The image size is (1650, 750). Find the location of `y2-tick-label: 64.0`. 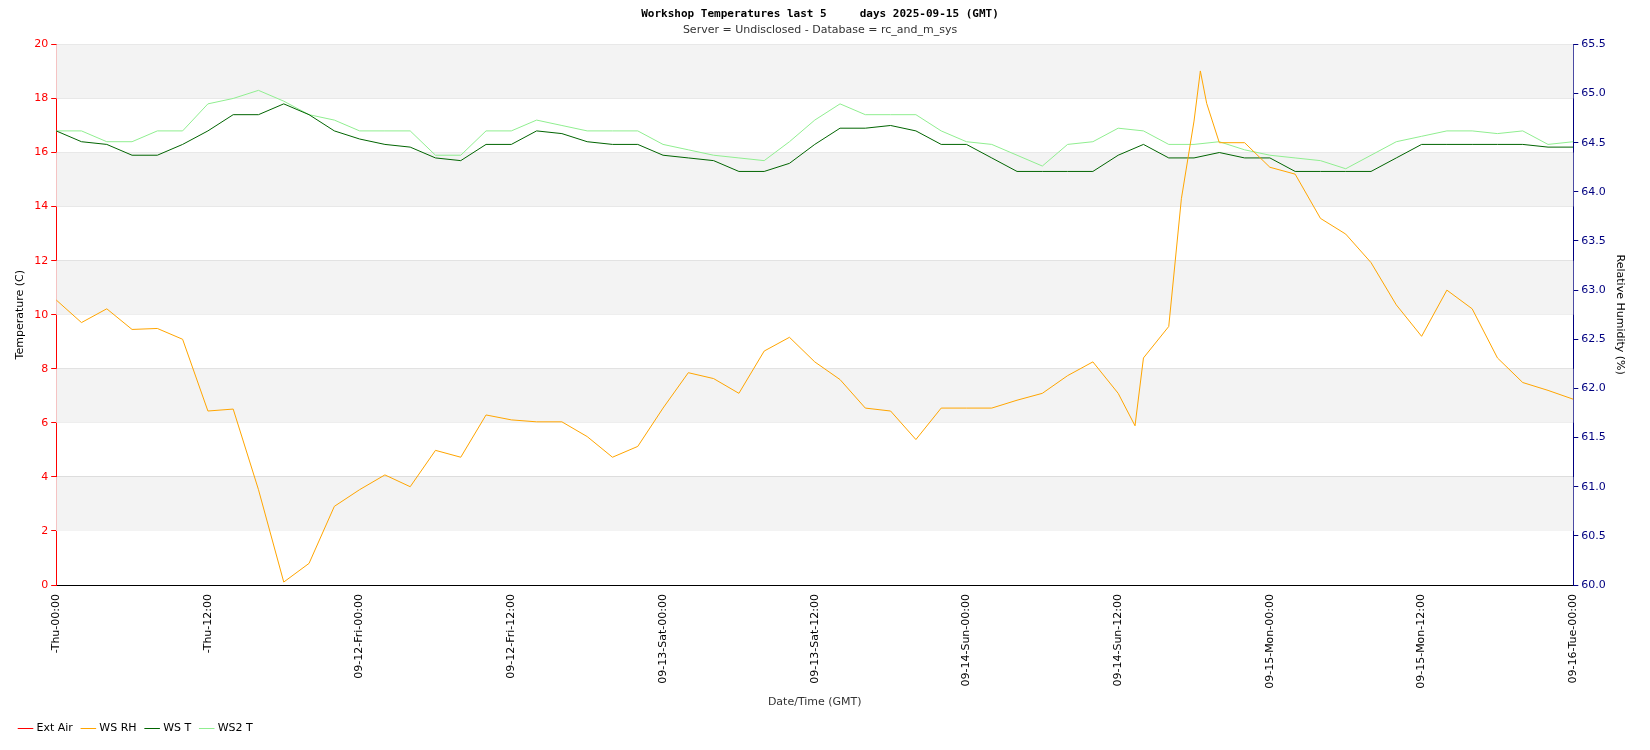

y2-tick-label: 64.0 is located at coordinates (1593, 191).